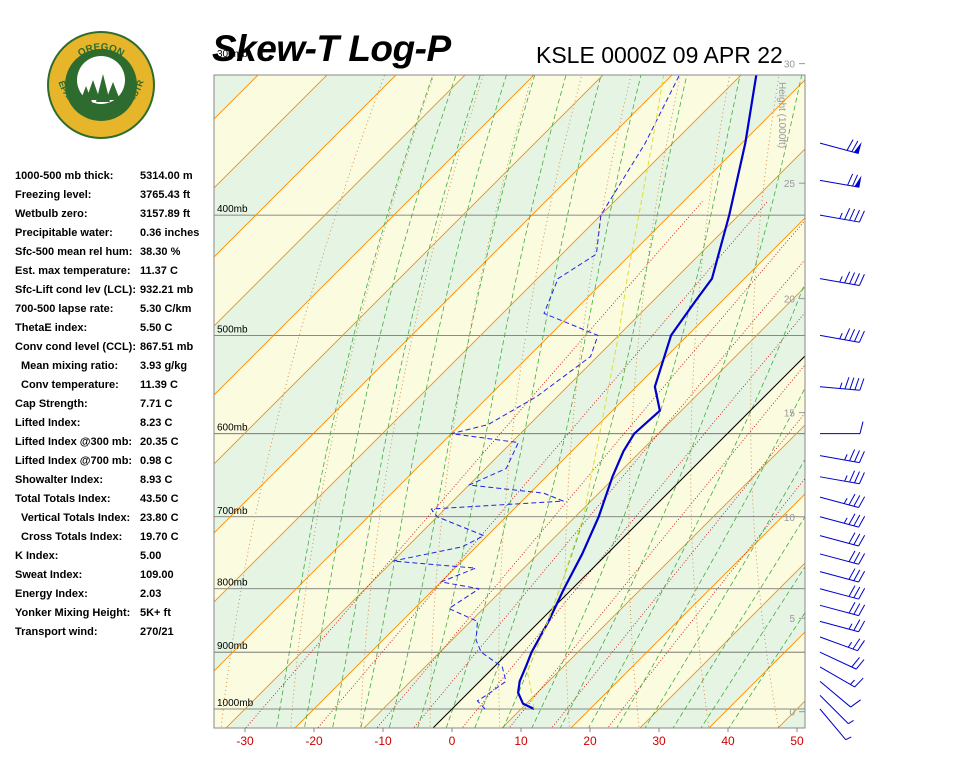  What do you see at coordinates (115, 424) in the screenshot?
I see `index-row: Lifted Index: 8.23 C` at bounding box center [115, 424].